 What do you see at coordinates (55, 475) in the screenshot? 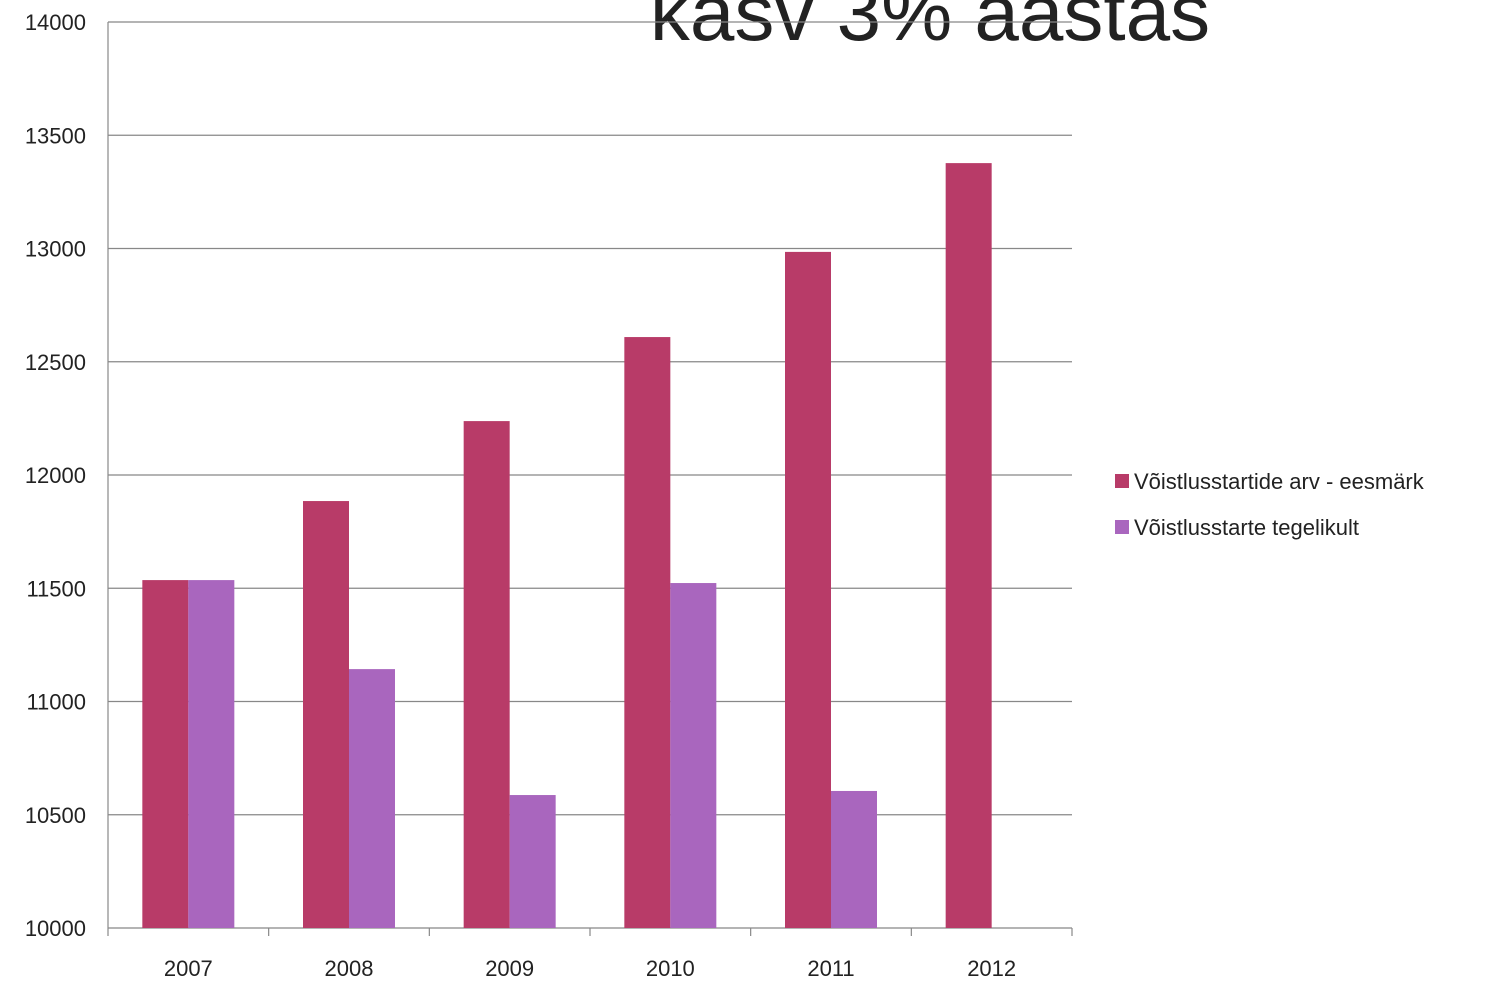
I see `y-tick-label: 12000` at bounding box center [55, 475].